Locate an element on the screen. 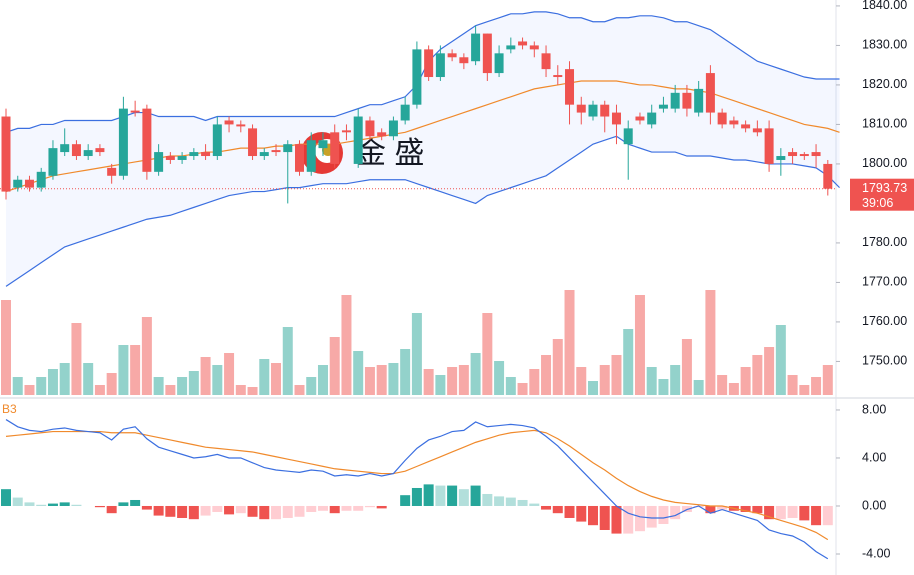 The height and width of the screenshot is (575, 914). y-tick-label: 1750.00 is located at coordinates (884, 361).